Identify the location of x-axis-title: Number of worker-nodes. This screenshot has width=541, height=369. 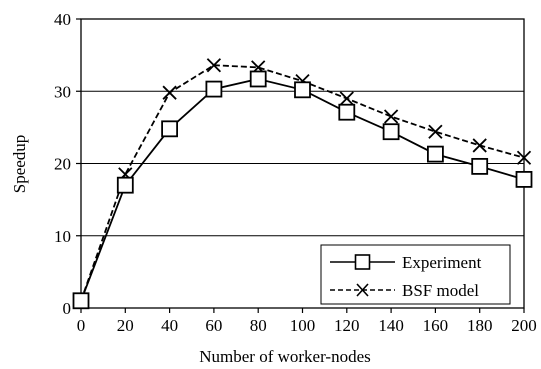
(285, 356).